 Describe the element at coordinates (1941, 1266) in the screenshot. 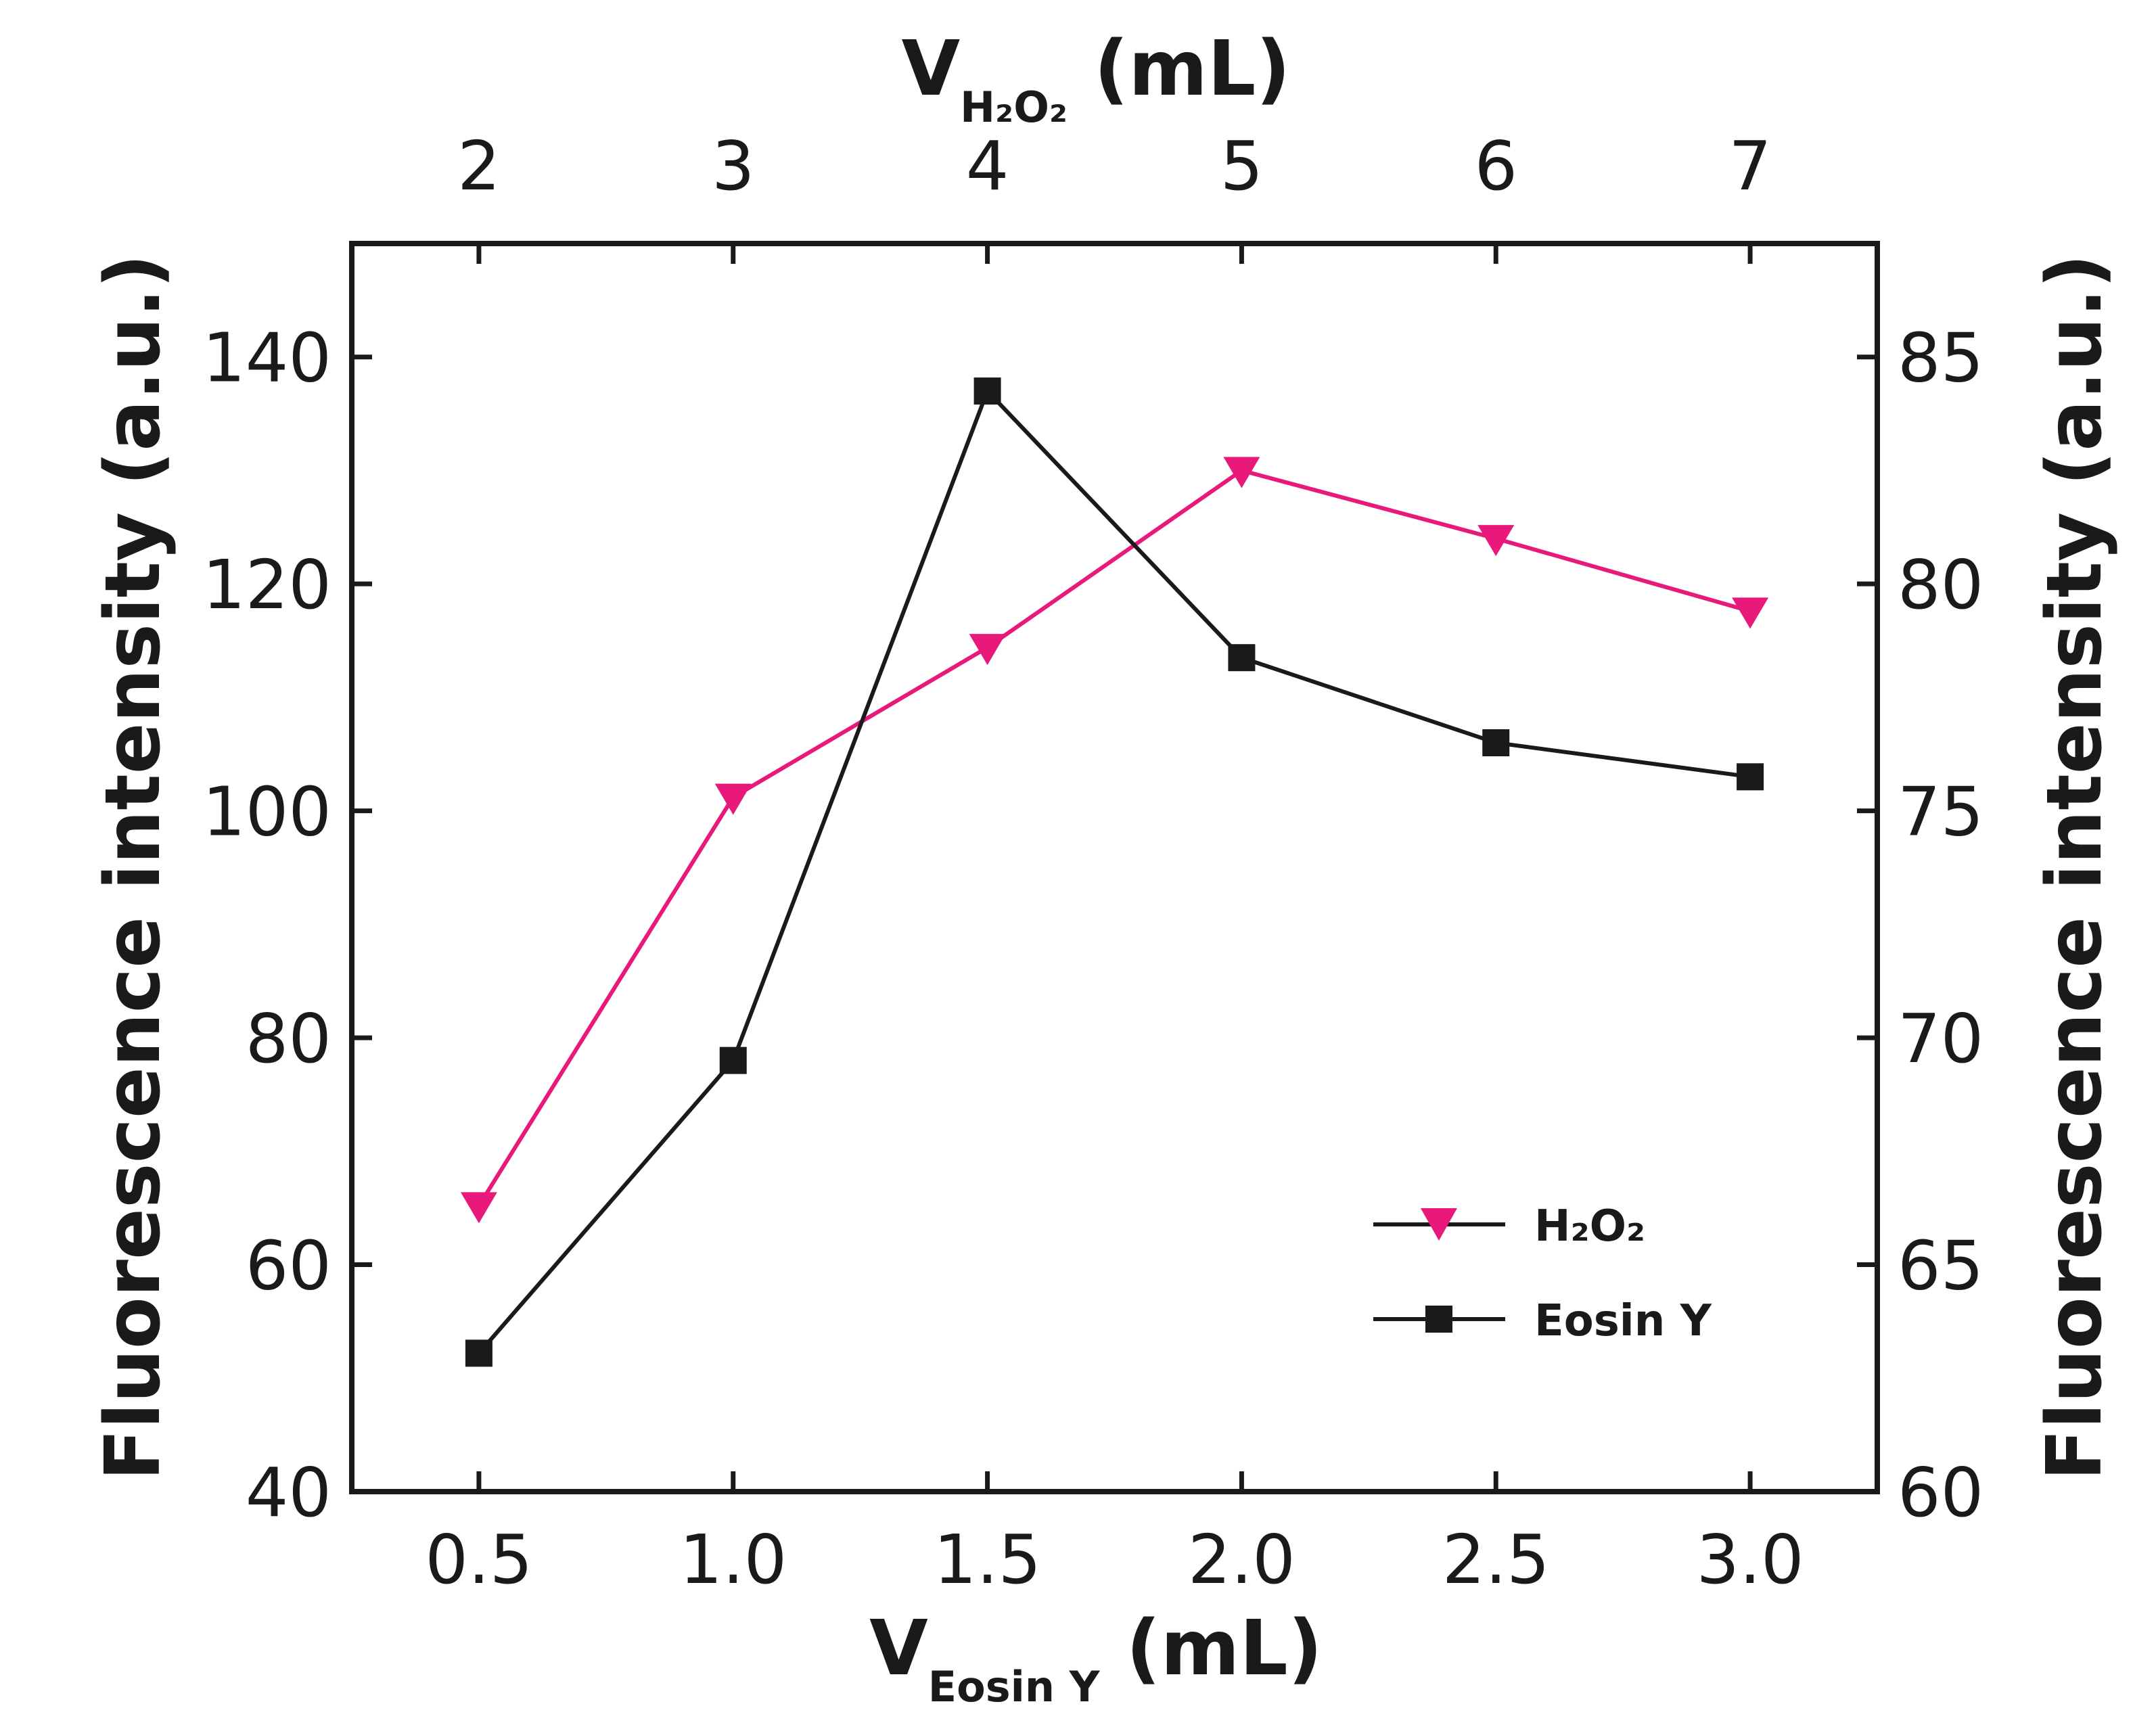

I see `y-right-tick-label: 65` at that location.